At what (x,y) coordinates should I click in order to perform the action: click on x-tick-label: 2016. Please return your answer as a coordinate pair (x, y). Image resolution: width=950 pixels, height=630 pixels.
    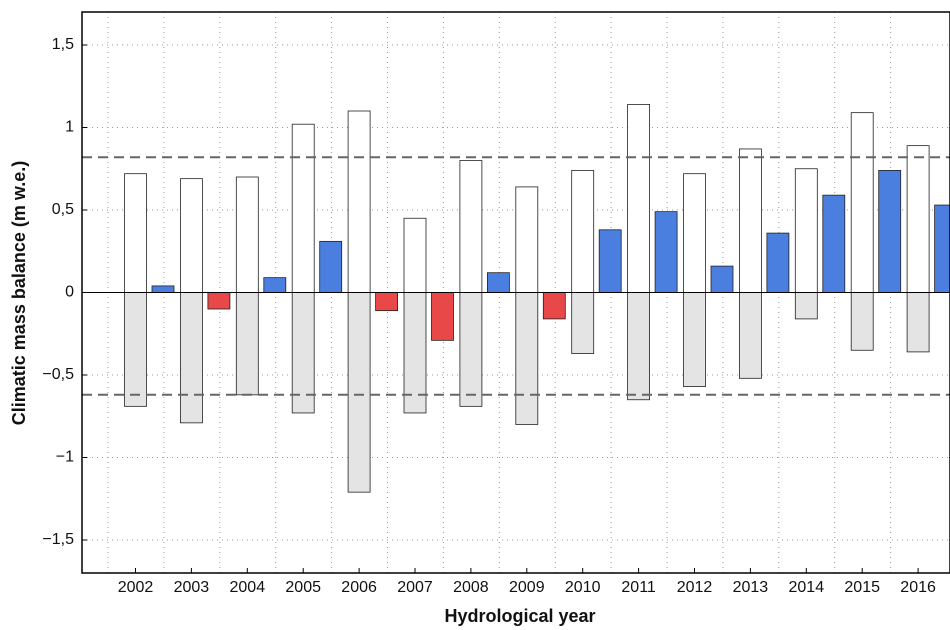
    Looking at the image, I should click on (918, 587).